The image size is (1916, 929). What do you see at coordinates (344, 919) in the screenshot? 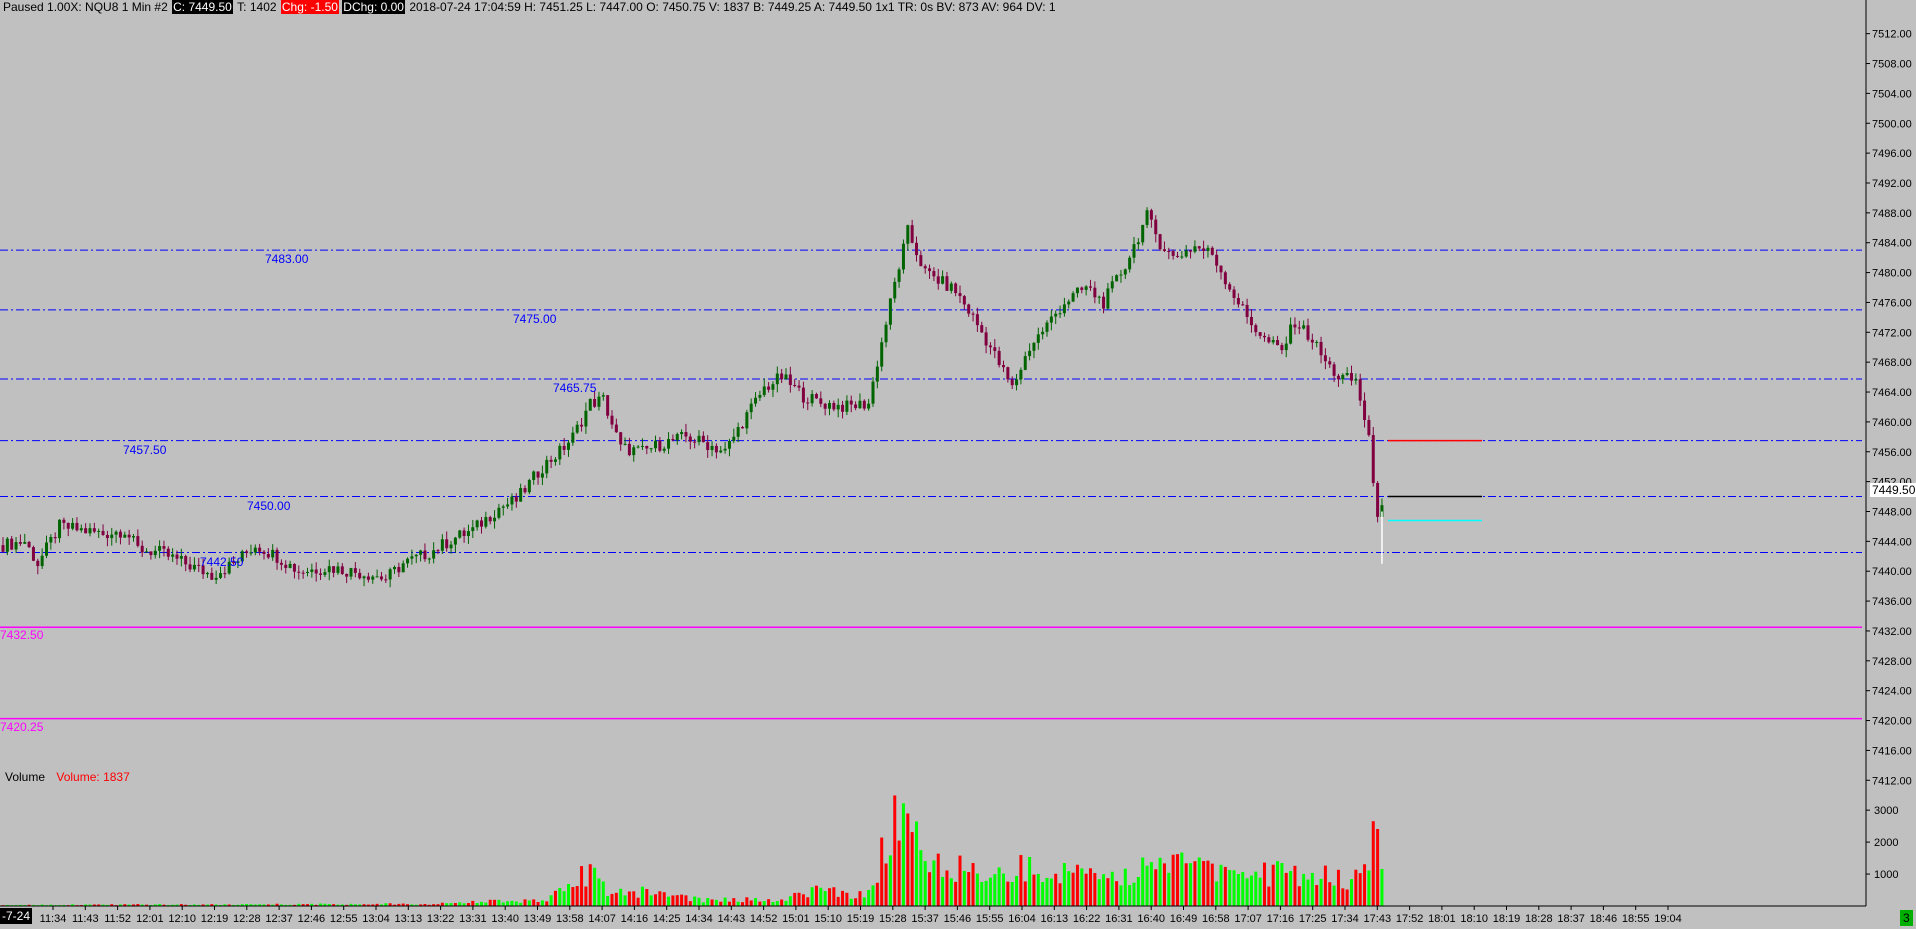
I see `time-tick-label: 12:55` at bounding box center [344, 919].